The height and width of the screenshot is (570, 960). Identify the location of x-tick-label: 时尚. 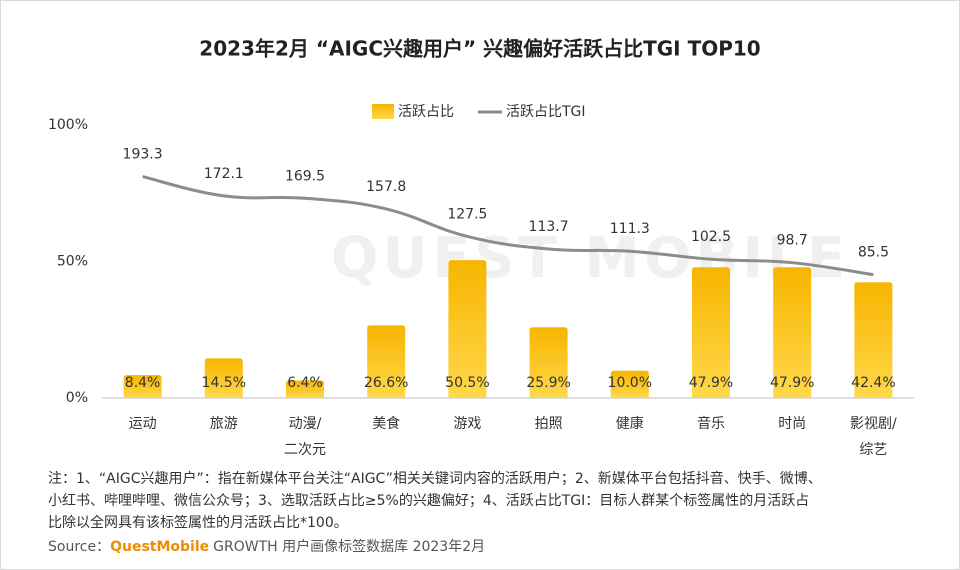
(792, 424).